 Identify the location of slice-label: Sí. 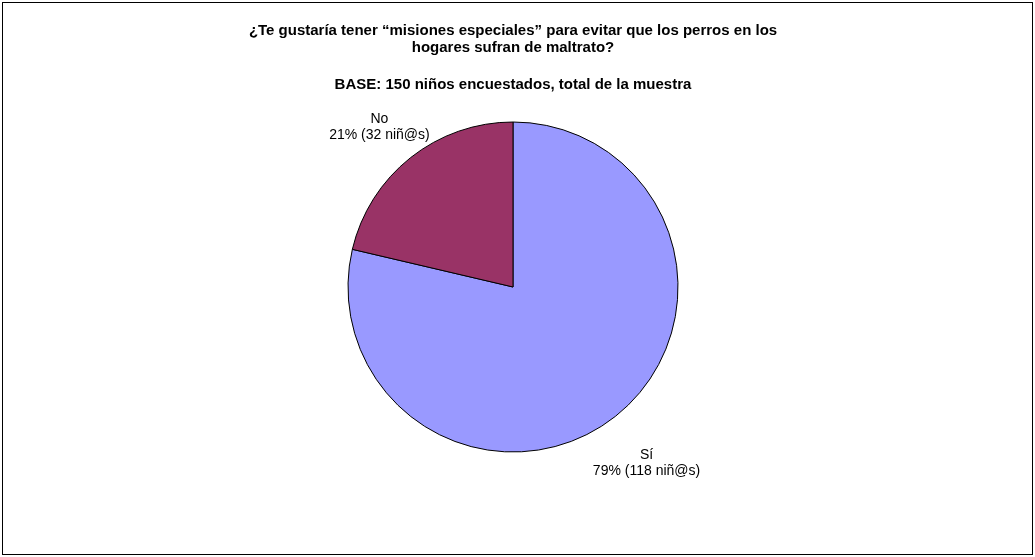
(646, 454).